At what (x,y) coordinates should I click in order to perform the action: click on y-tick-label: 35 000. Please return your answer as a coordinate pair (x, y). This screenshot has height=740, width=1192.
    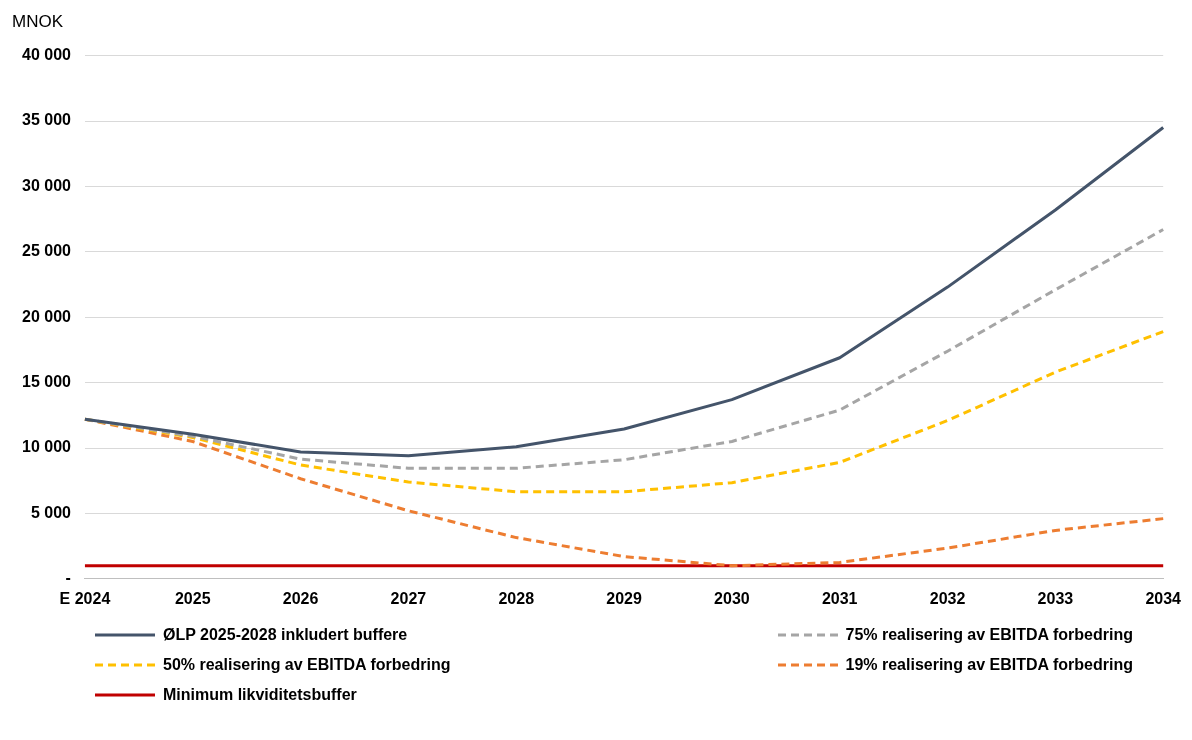
    Looking at the image, I should click on (47, 120).